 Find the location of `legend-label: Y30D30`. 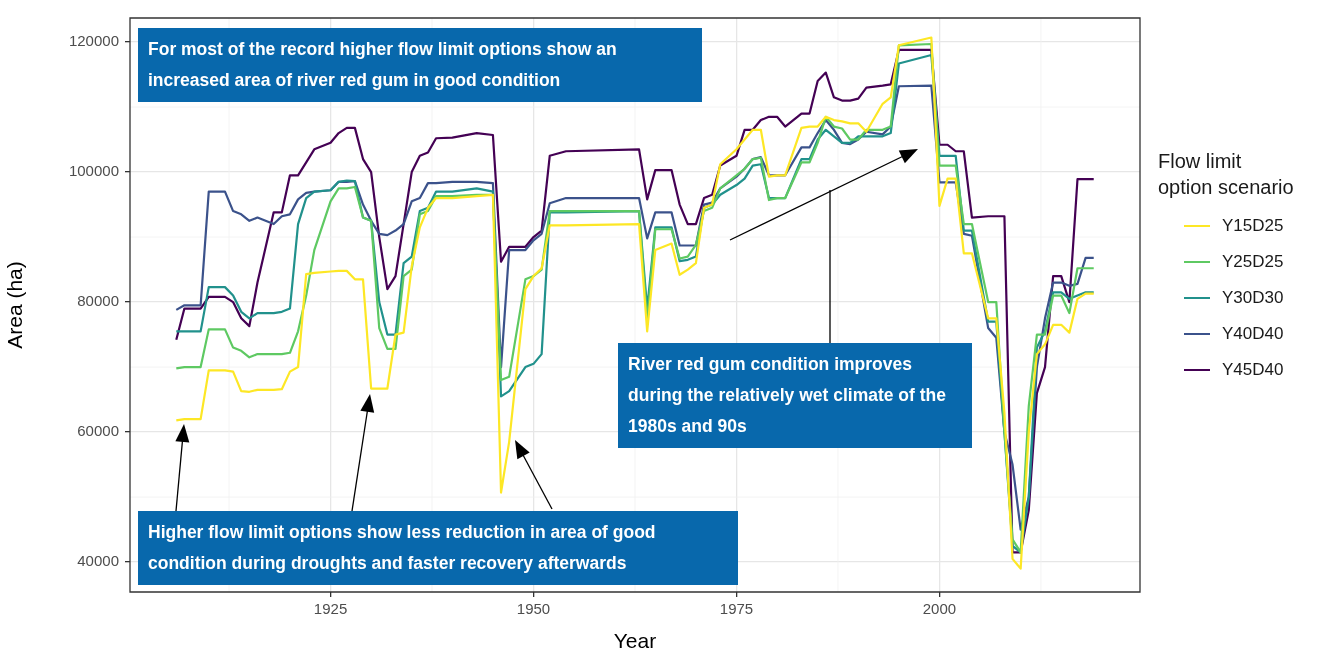

legend-label: Y30D30 is located at coordinates (1253, 298).